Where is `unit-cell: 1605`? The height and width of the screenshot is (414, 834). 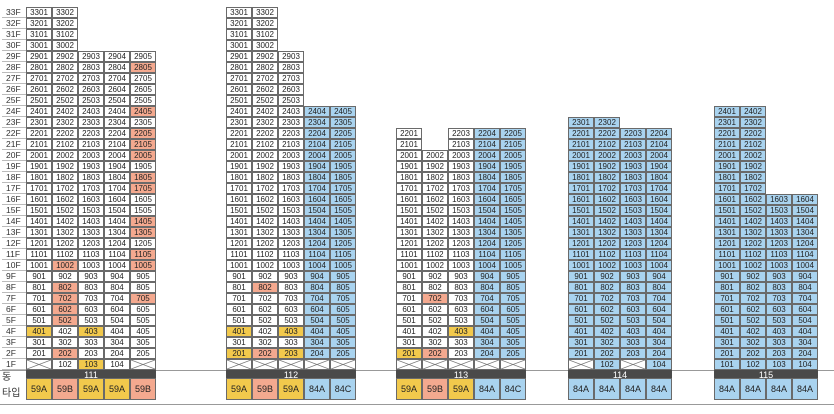 unit-cell: 1605 is located at coordinates (343, 199).